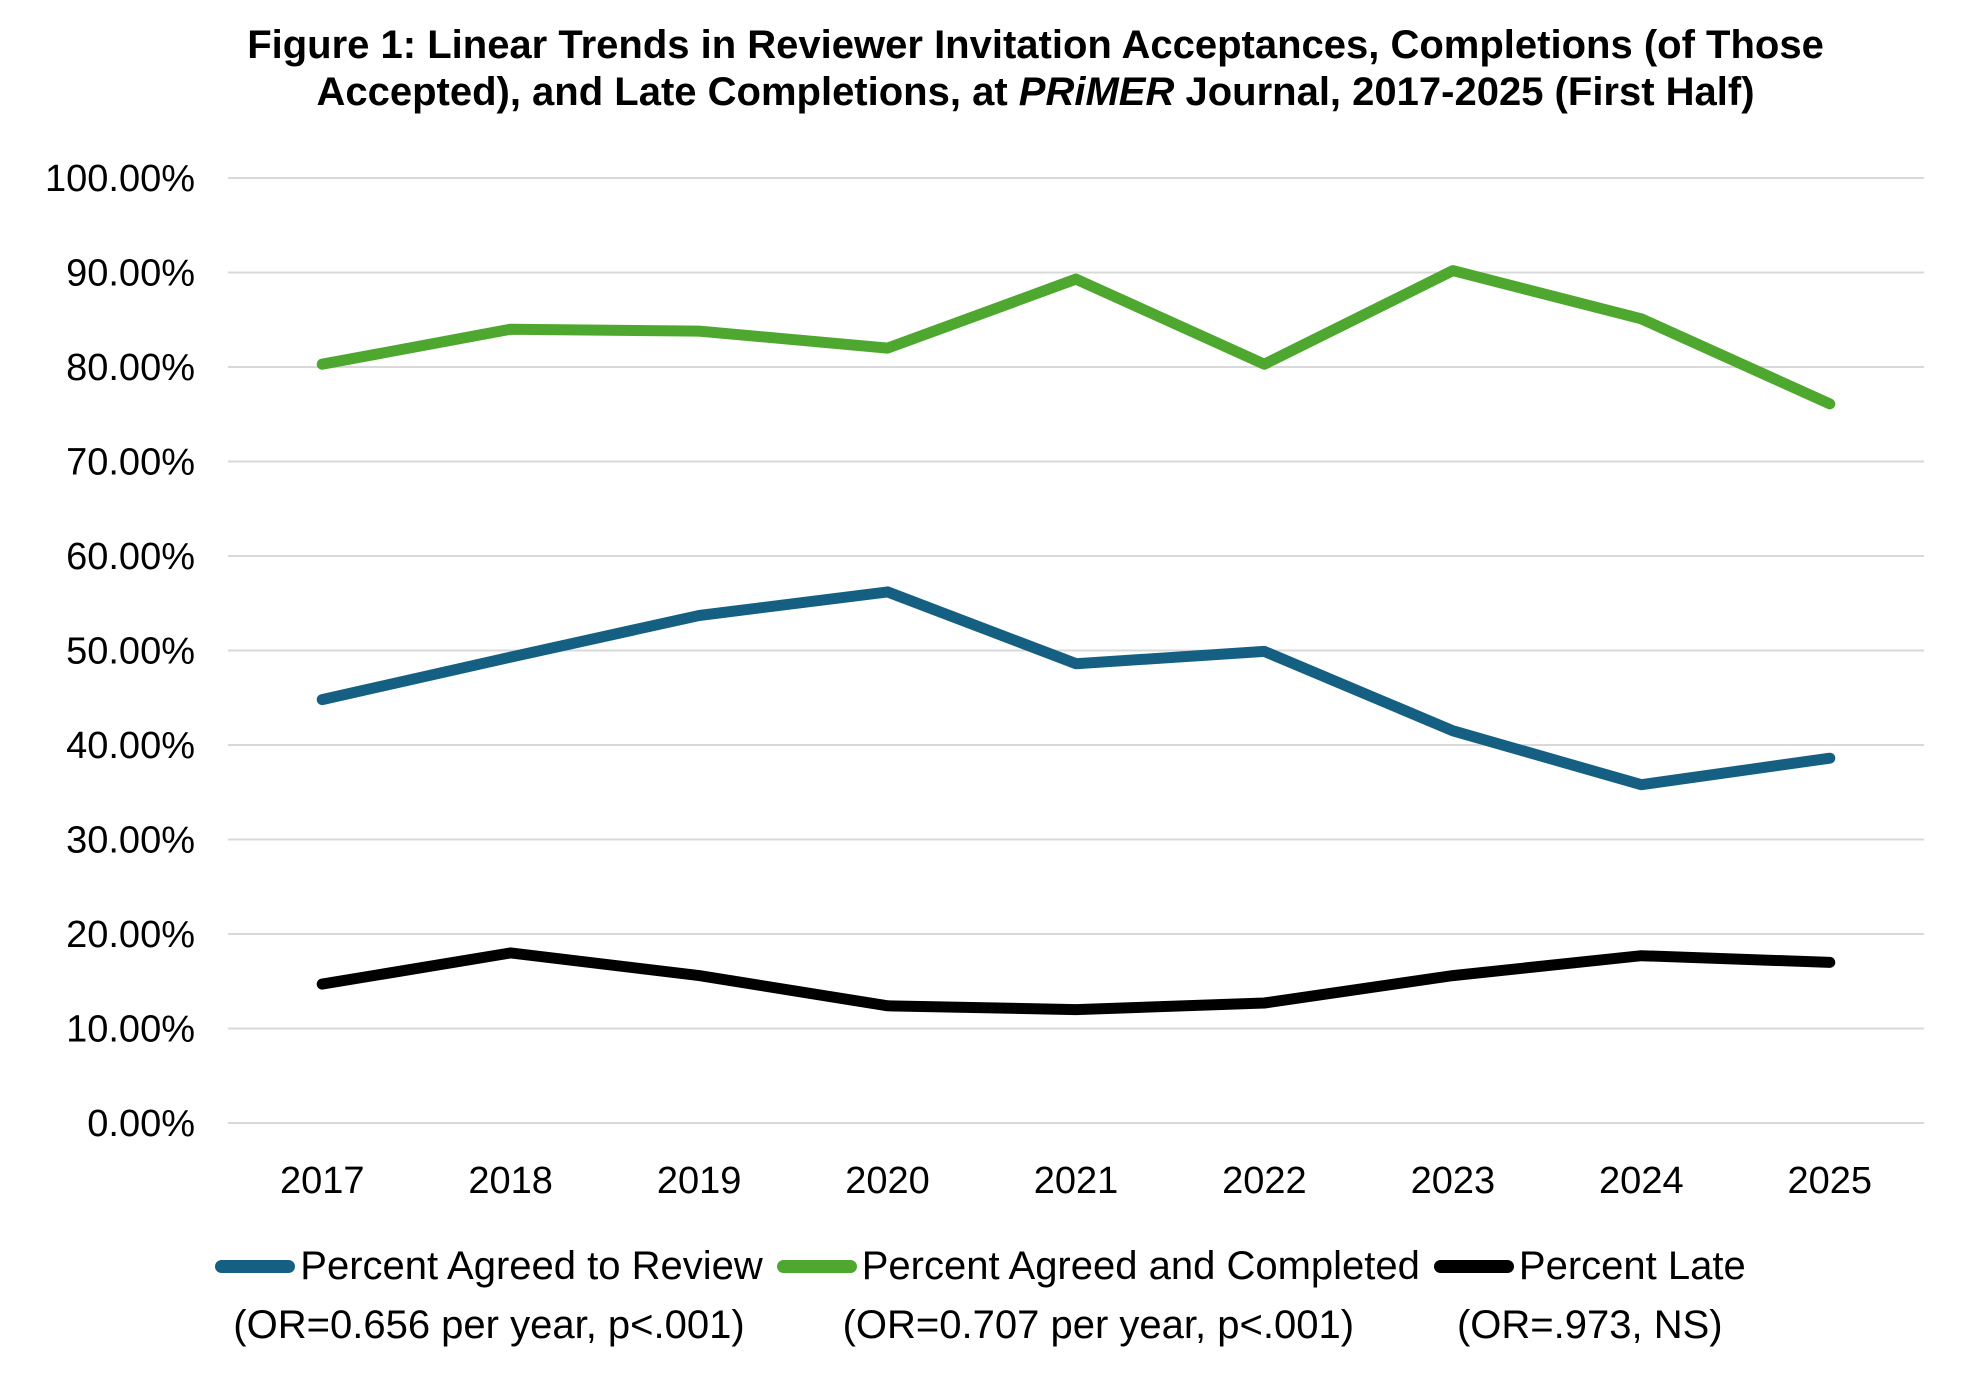 The height and width of the screenshot is (1376, 1961). I want to click on x-axis-tick-label: 2024, so click(1641, 1181).